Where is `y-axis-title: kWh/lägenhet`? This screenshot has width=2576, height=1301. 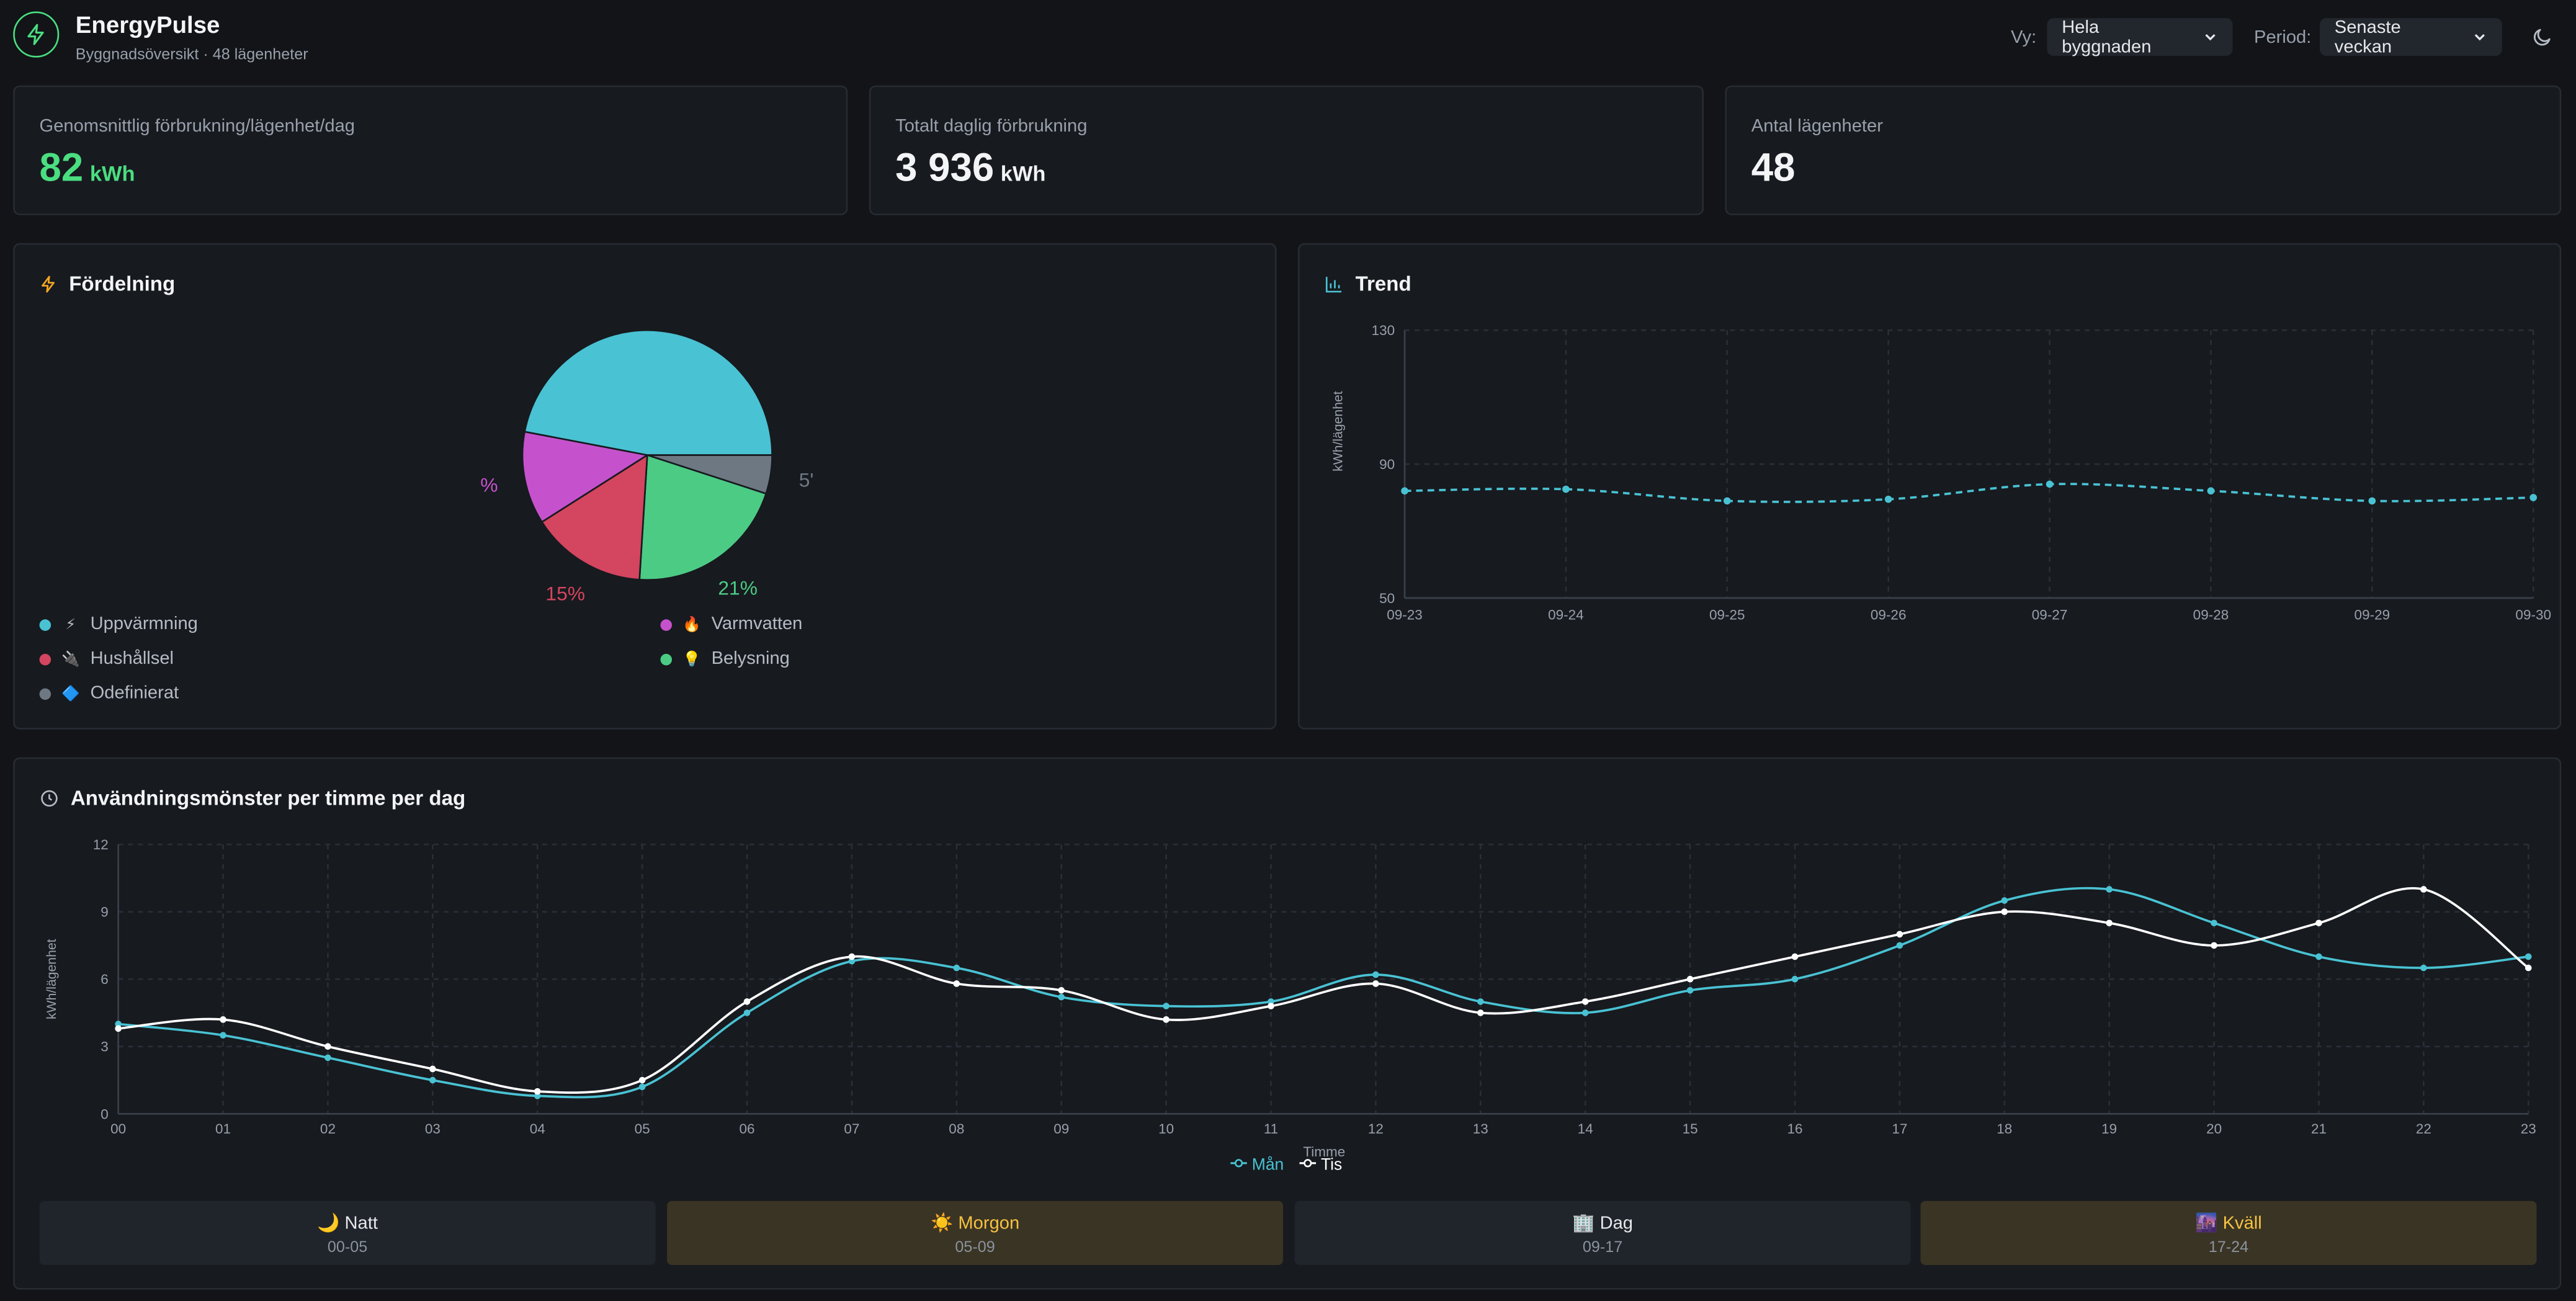 y-axis-title: kWh/lägenhet is located at coordinates (52, 979).